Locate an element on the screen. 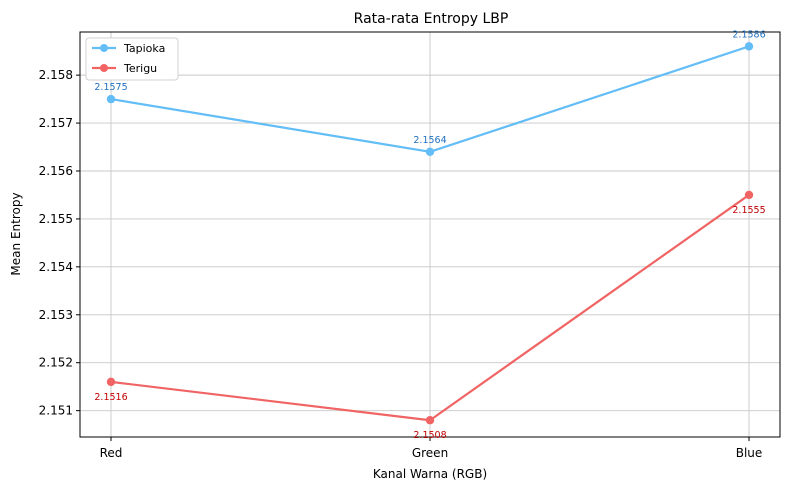 Image resolution: width=790 pixels, height=490 pixels. y-tick-label: 2.151 is located at coordinates (56, 411).